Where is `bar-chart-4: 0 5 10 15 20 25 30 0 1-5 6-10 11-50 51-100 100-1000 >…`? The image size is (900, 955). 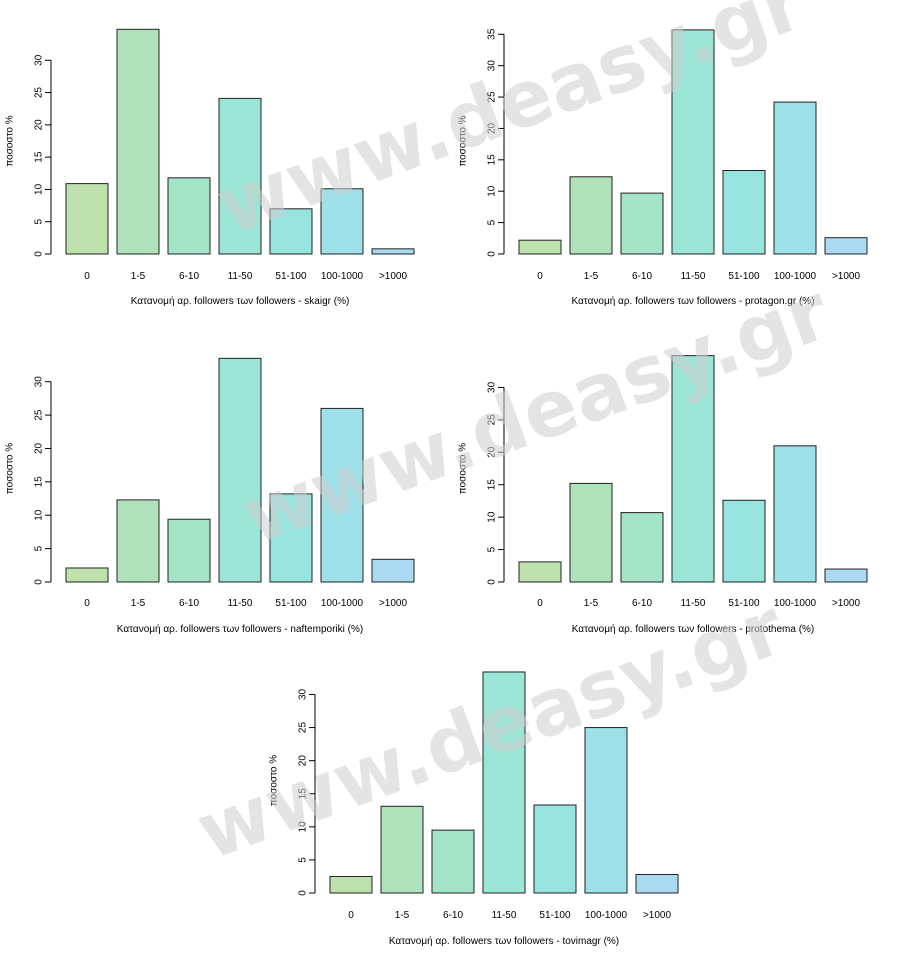
bar-chart-4: 0 5 10 15 20 25 30 0 1-5 6-10 11-50 51-100 100-1000 >… is located at coordinates (663, 495).